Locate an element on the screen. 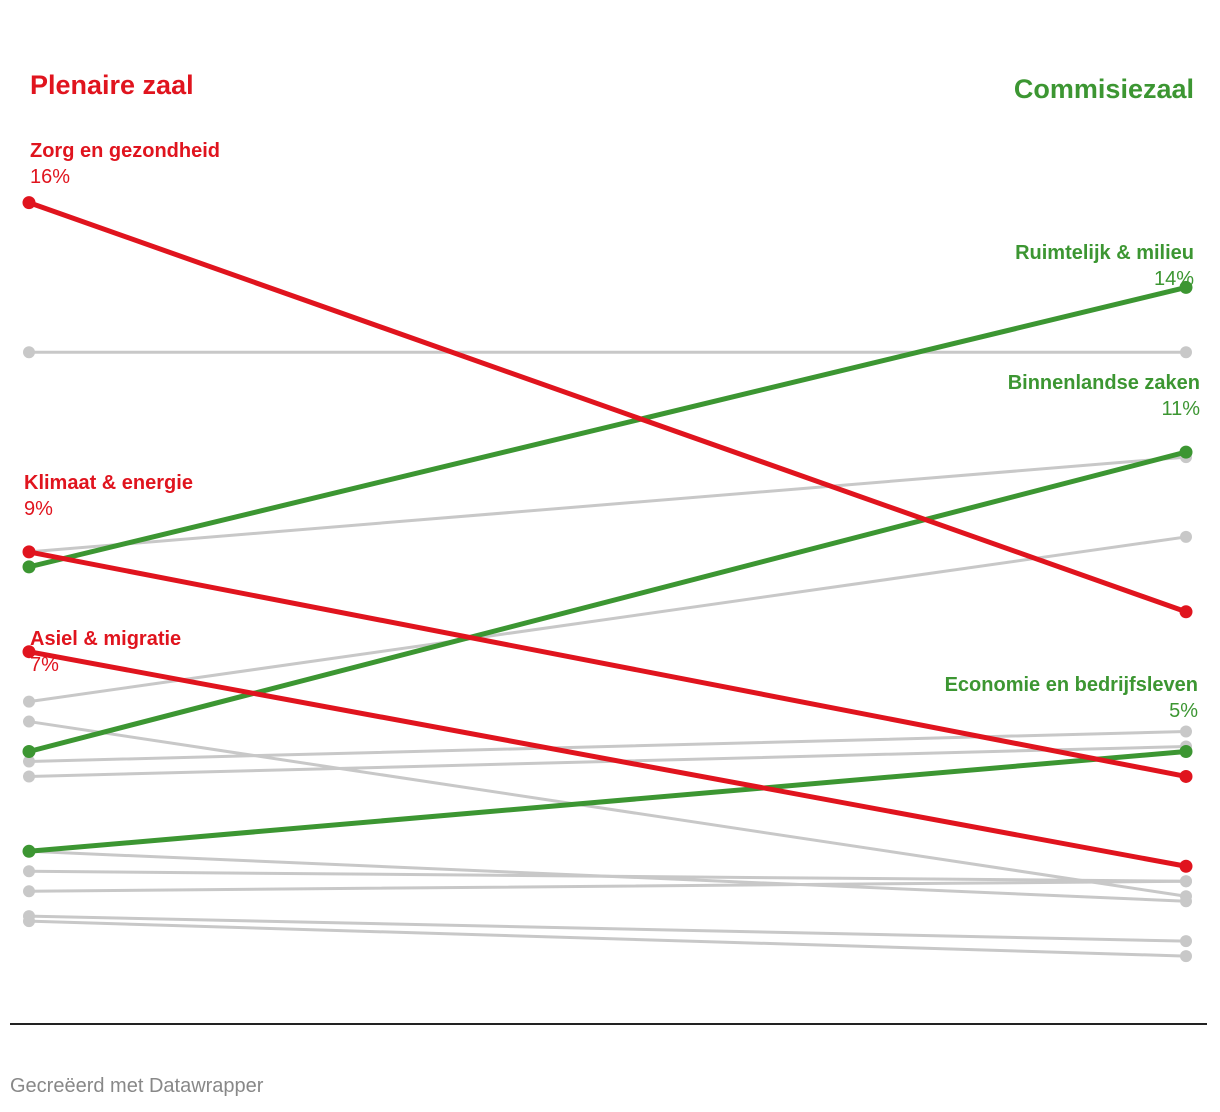 Image resolution: width=1220 pixels, height=1112 pixels. label-ruimtelijk-milieu: Ruimtelijk & milieu 14% is located at coordinates (1104, 266).